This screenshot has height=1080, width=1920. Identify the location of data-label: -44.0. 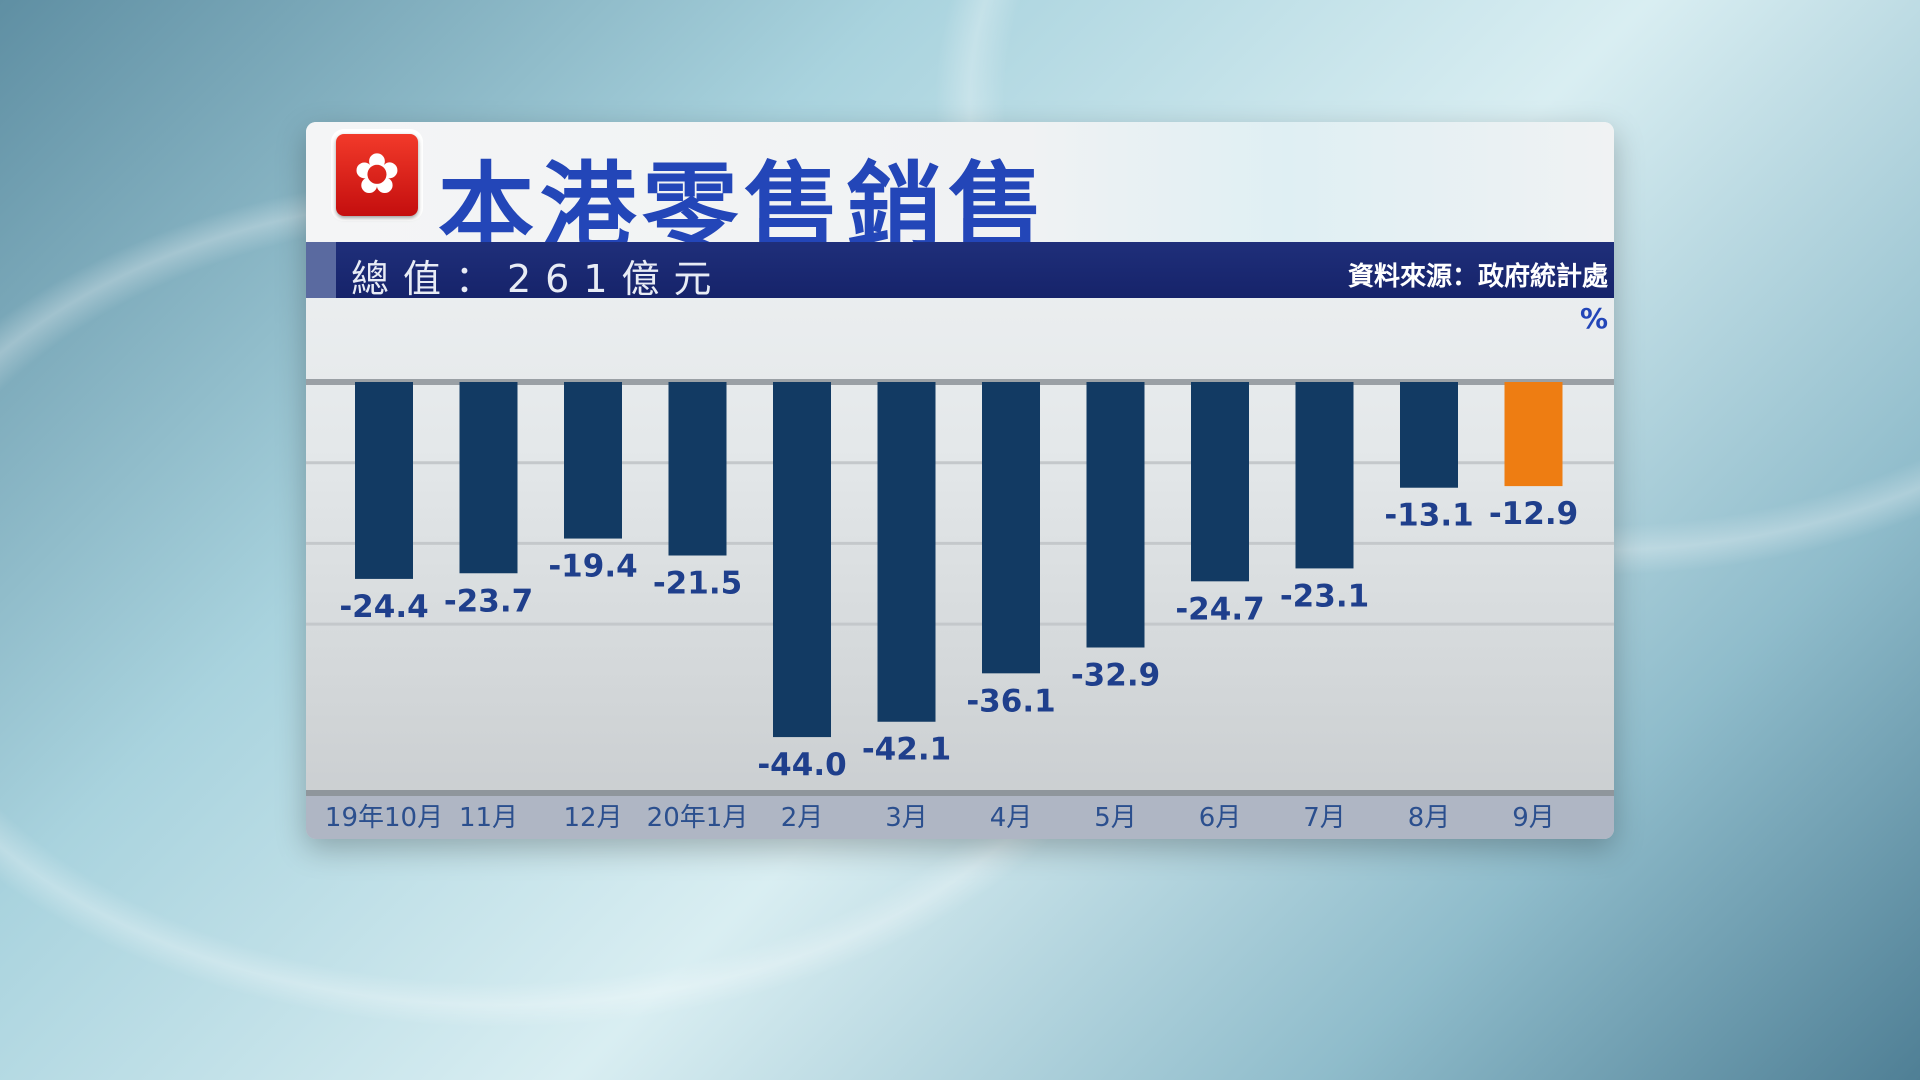
(801, 765).